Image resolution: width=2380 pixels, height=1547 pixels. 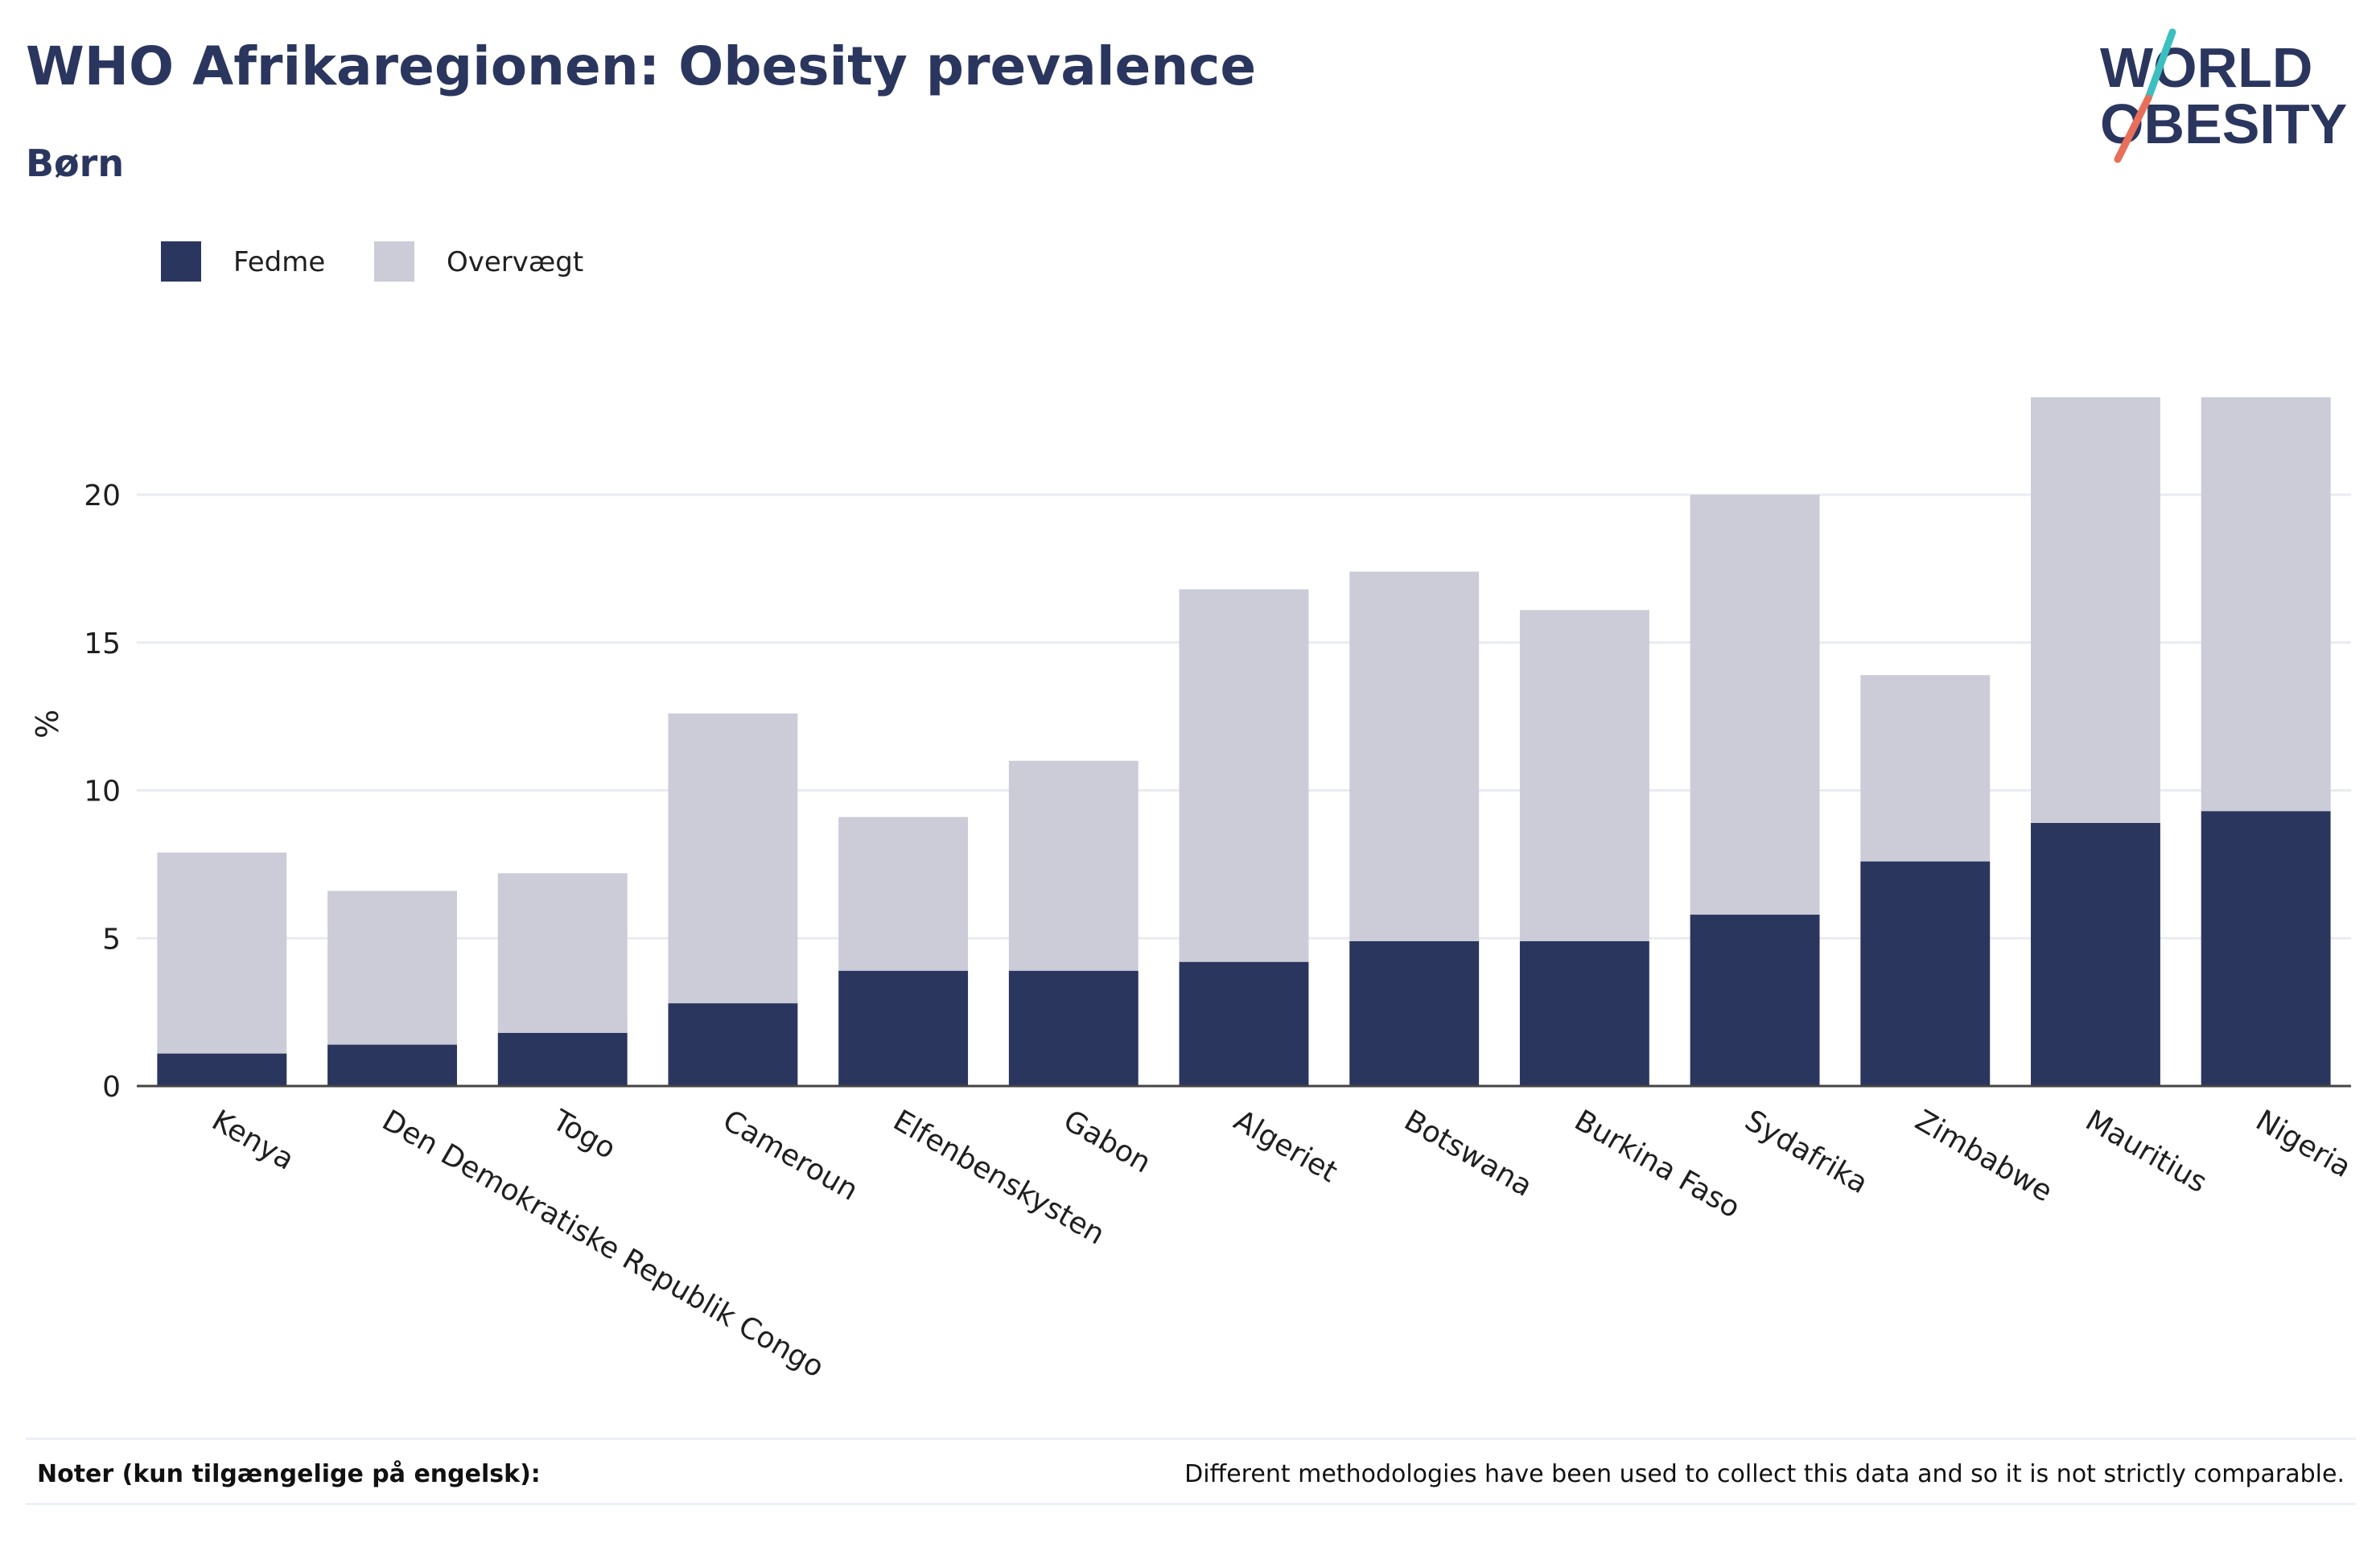 I want to click on y-axis-title: %, so click(x=47, y=724).